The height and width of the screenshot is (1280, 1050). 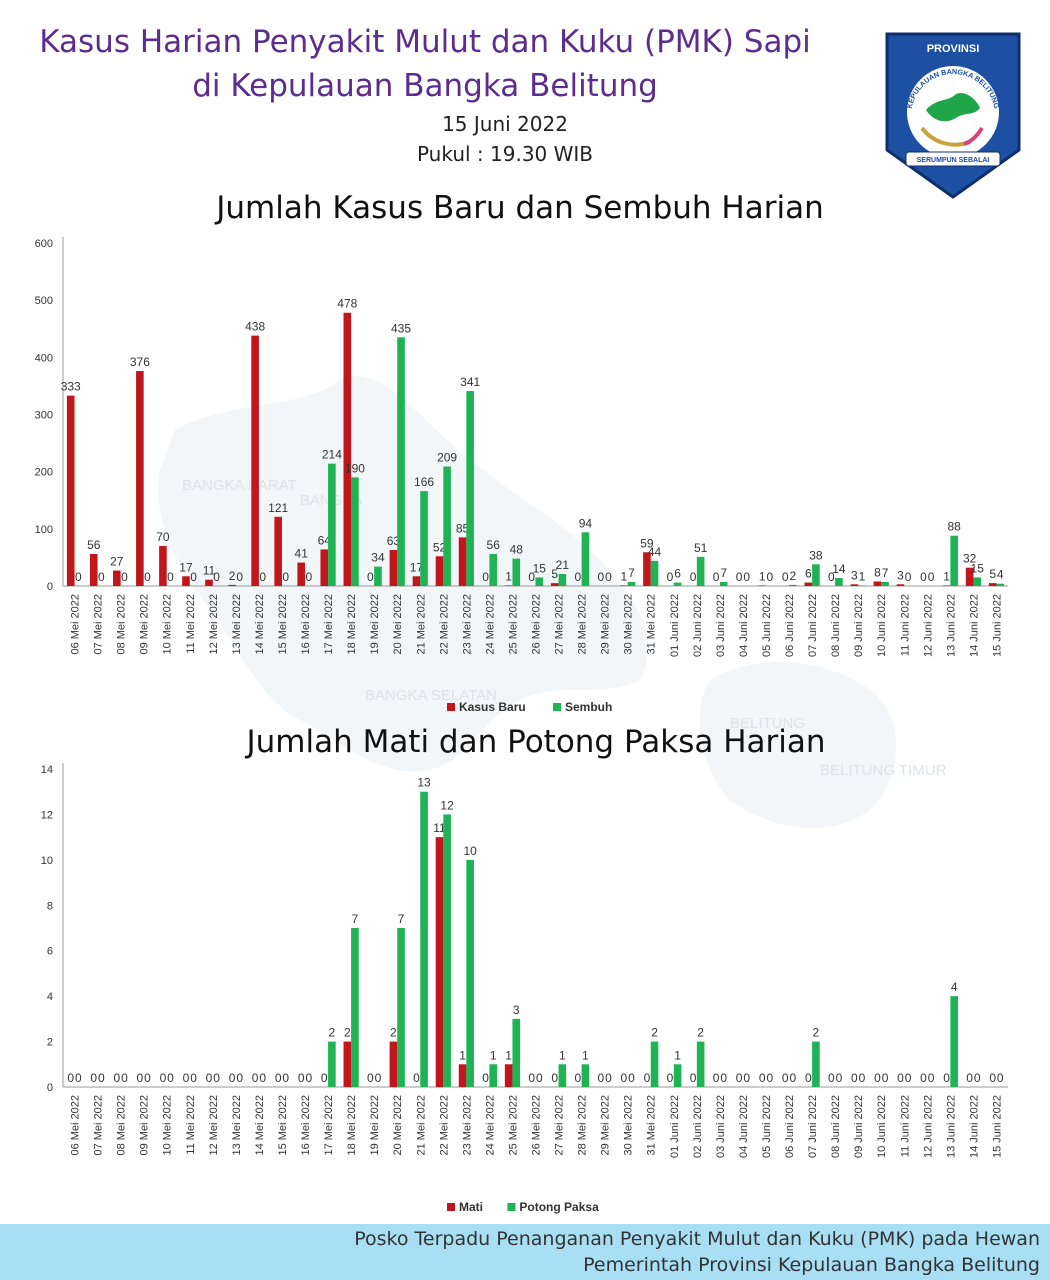 I want to click on data-label: 438, so click(x=255, y=327).